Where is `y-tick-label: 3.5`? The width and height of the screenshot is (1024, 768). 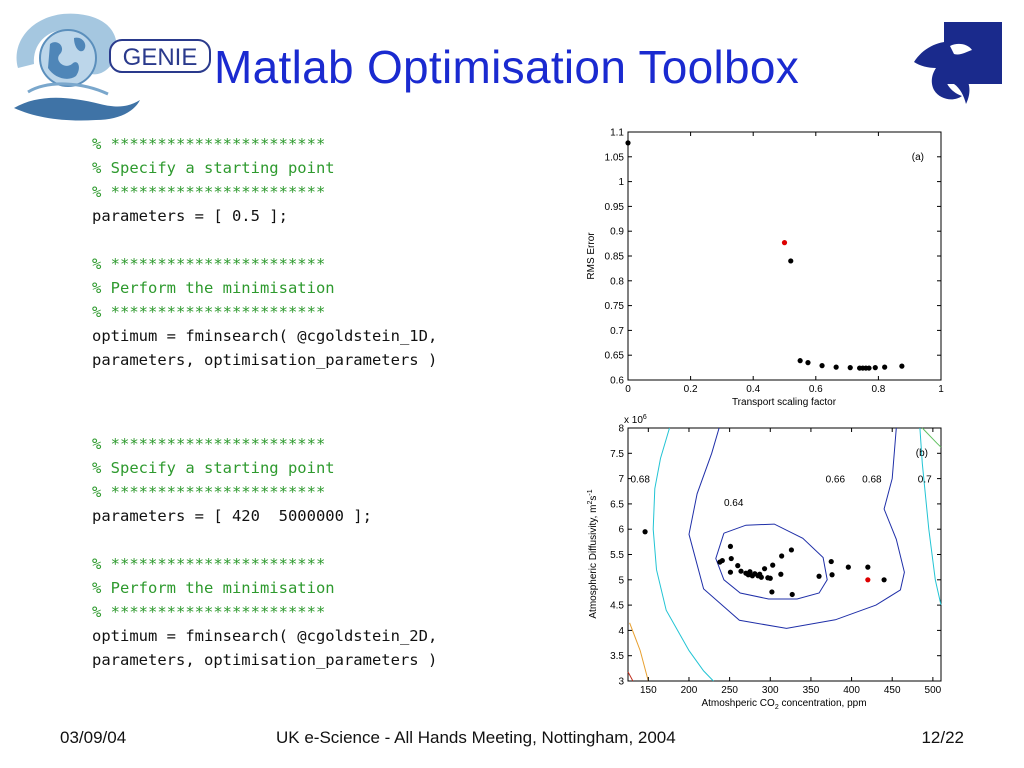 y-tick-label: 3.5 is located at coordinates (617, 656).